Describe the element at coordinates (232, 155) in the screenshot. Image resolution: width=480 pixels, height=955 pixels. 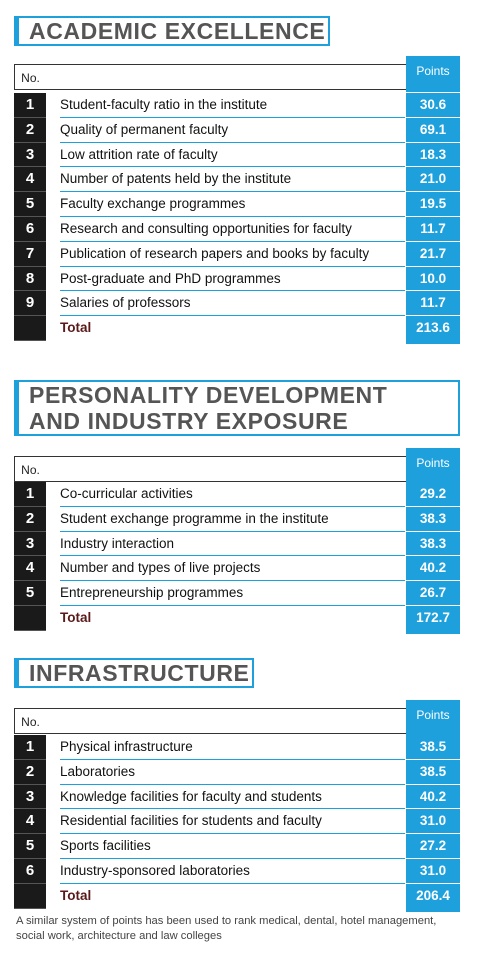
I see `criterion-label: Low attrition rate of faculty` at that location.